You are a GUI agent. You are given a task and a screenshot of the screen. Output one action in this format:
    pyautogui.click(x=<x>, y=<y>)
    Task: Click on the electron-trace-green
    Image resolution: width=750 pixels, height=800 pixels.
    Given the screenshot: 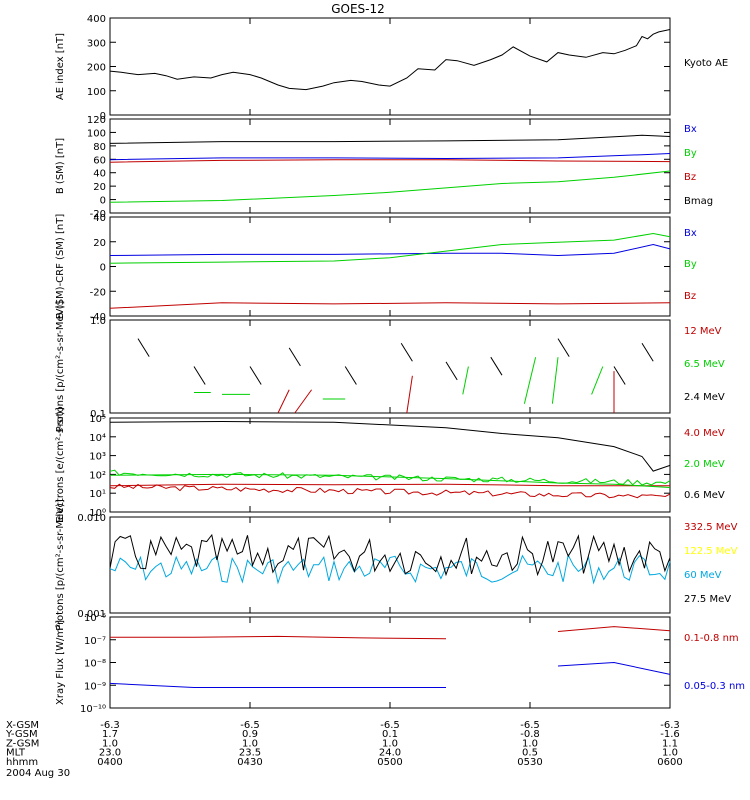 What is the action you would take?
    pyautogui.click(x=390, y=477)
    